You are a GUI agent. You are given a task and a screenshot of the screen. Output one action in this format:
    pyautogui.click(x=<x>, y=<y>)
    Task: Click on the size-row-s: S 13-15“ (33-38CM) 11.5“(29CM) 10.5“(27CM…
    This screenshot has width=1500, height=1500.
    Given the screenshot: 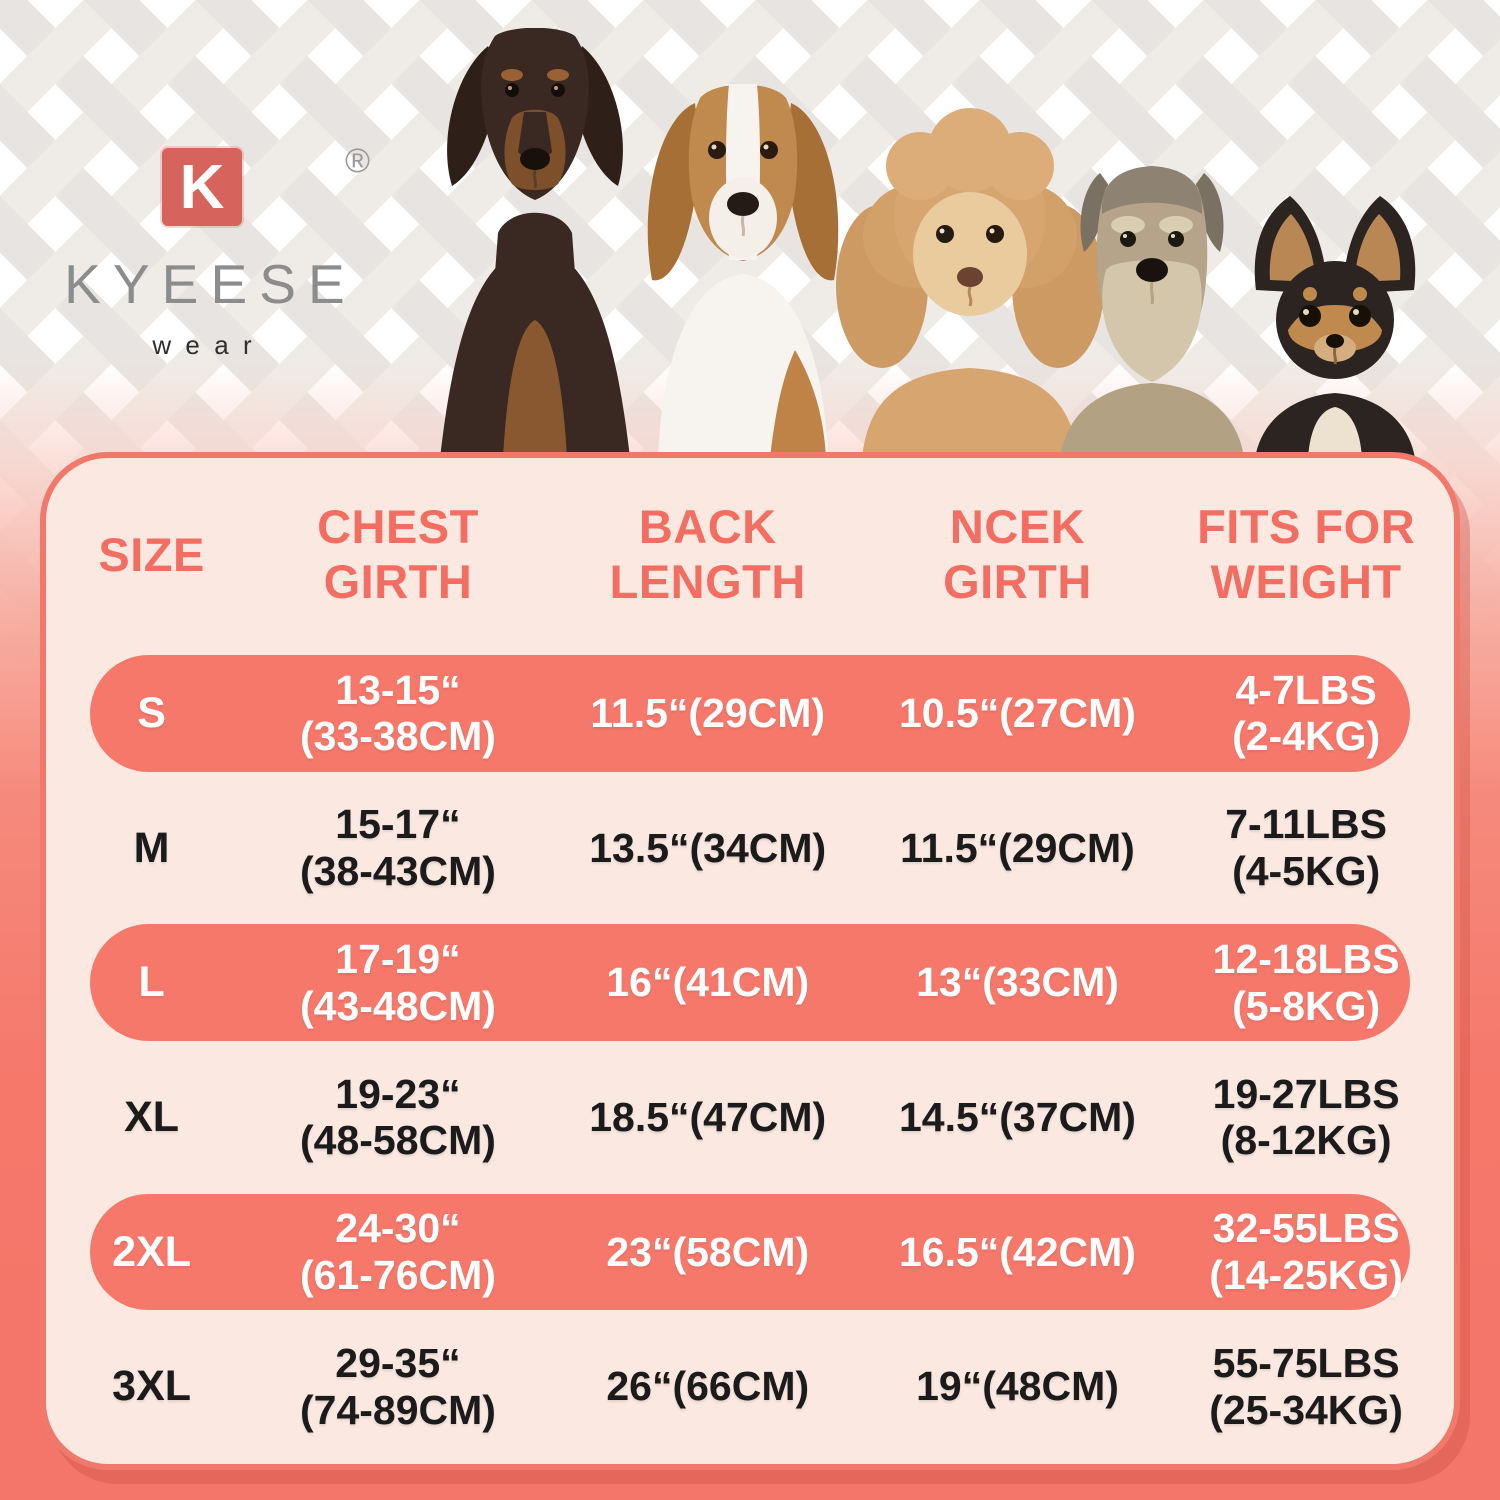 What is the action you would take?
    pyautogui.click(x=750, y=713)
    